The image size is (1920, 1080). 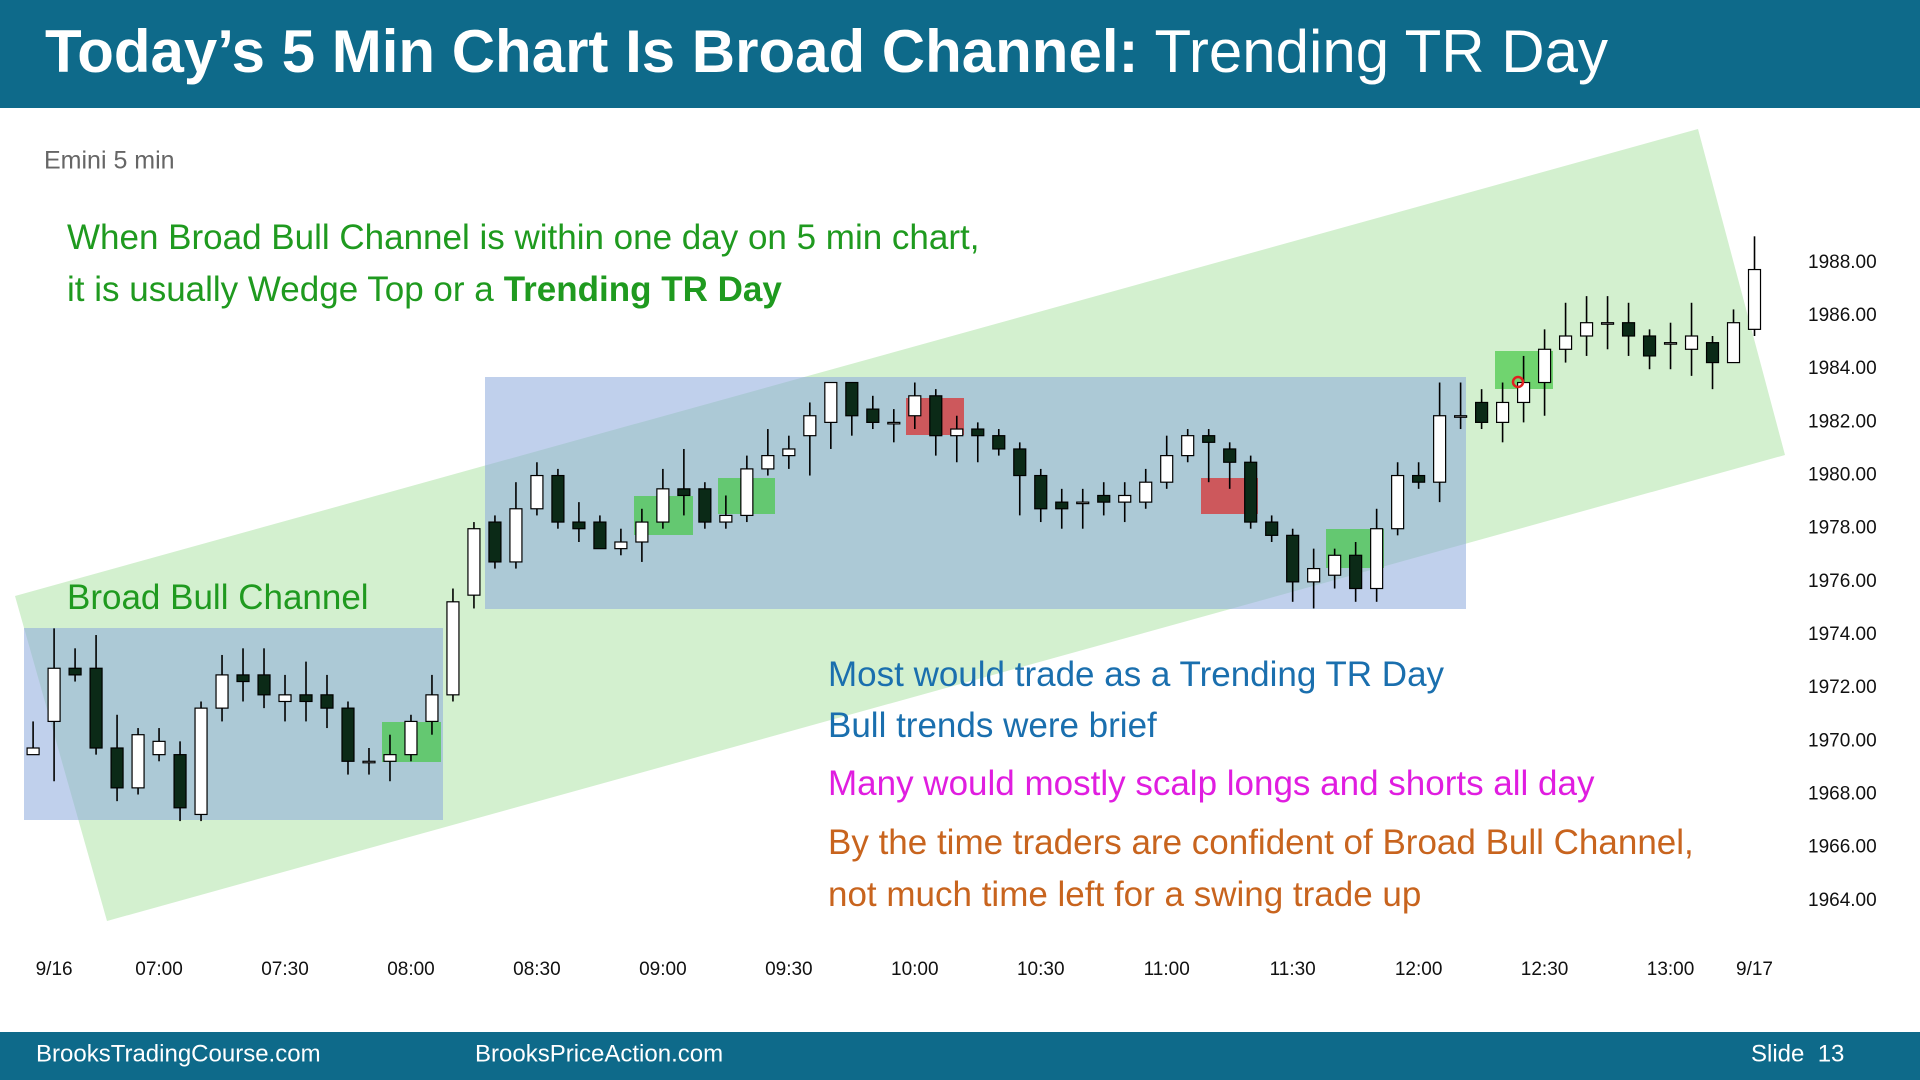 I want to click on y-tick-label: 1970.00, so click(x=1842, y=740).